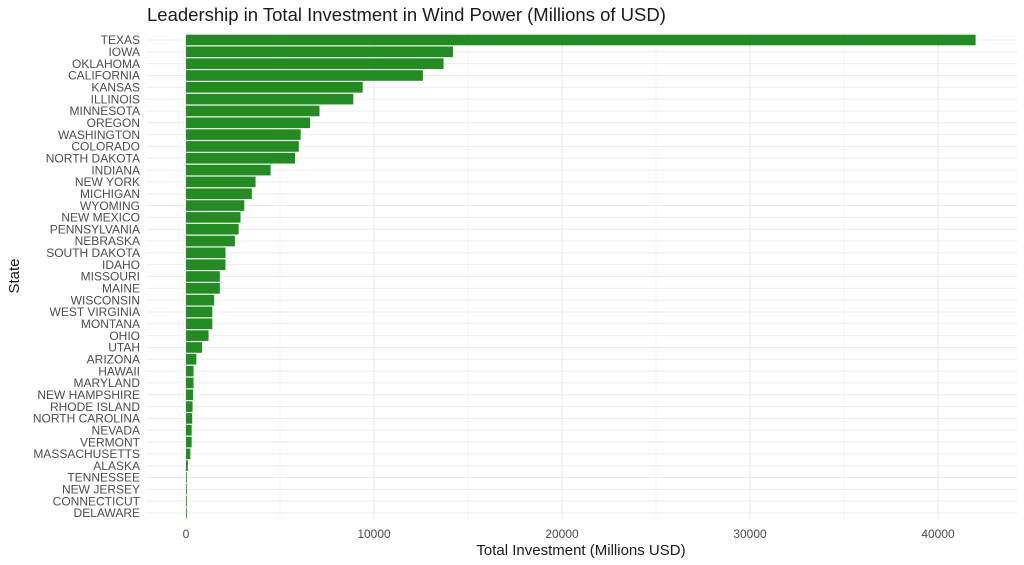 The width and height of the screenshot is (1024, 565). What do you see at coordinates (95, 229) in the screenshot?
I see `y-tick-label: PENNSYLVANIA` at bounding box center [95, 229].